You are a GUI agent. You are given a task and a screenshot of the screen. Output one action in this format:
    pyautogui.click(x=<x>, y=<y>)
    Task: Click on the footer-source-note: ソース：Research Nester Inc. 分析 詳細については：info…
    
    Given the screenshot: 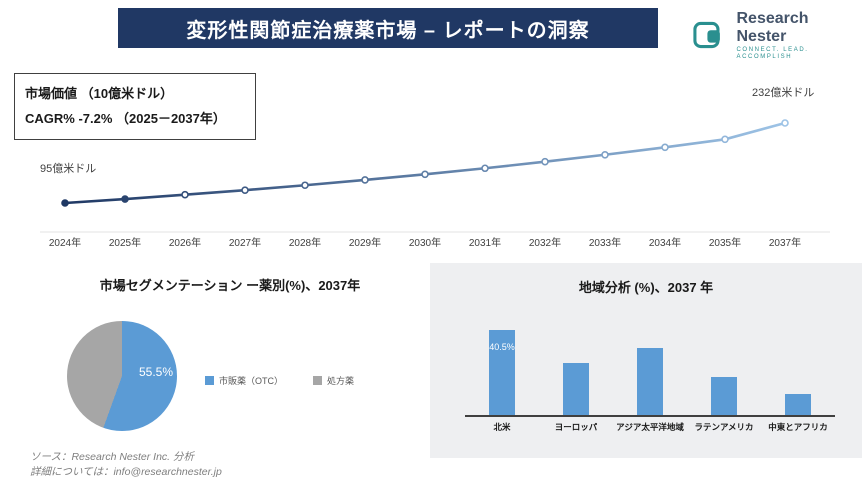 What is the action you would take?
    pyautogui.click(x=126, y=465)
    